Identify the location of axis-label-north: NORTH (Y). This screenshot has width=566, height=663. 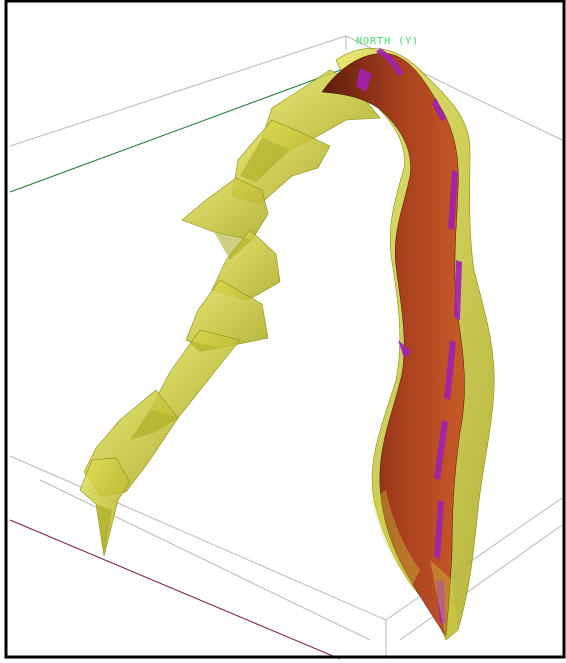
(388, 41).